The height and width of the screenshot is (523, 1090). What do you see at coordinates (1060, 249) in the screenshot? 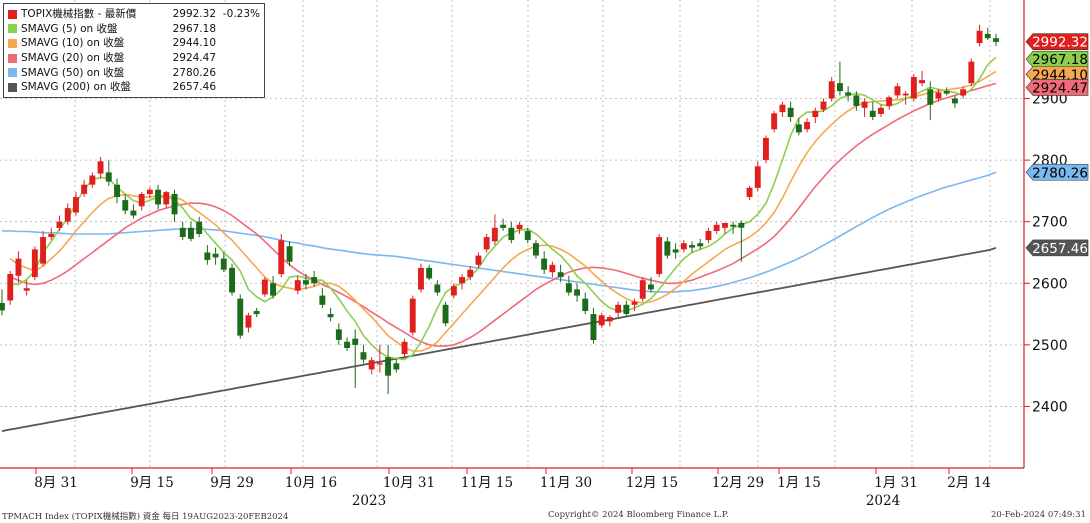
I see `axis-value-tag-label: 2657.46` at bounding box center [1060, 249].